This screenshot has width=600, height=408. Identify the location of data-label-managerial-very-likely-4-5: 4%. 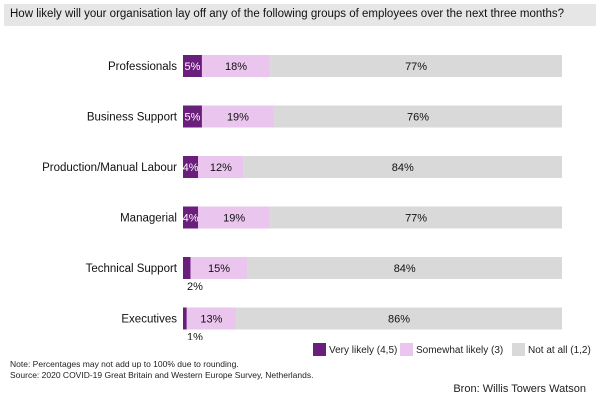
(191, 219).